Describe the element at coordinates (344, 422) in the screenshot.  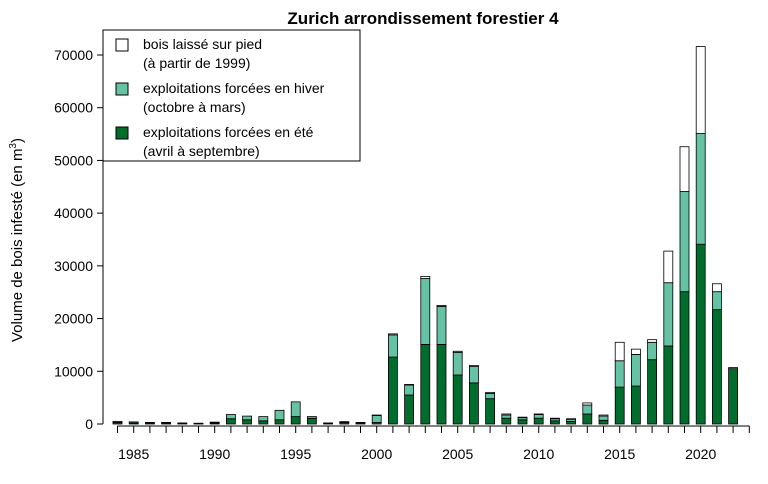
I see `bar-segment-1998-s1` at that location.